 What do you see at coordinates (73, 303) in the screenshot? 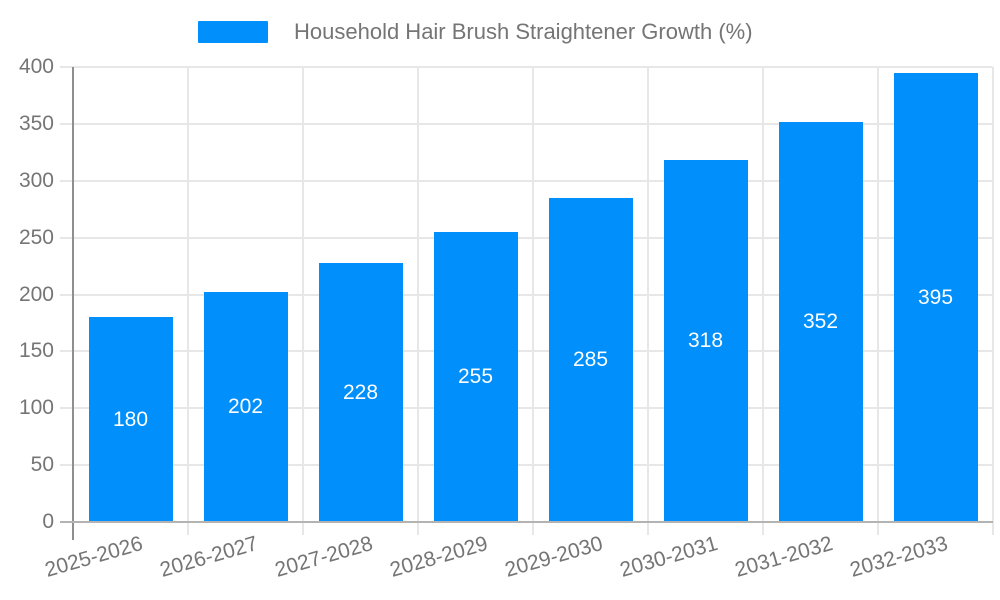
I see `y-axis-line` at bounding box center [73, 303].